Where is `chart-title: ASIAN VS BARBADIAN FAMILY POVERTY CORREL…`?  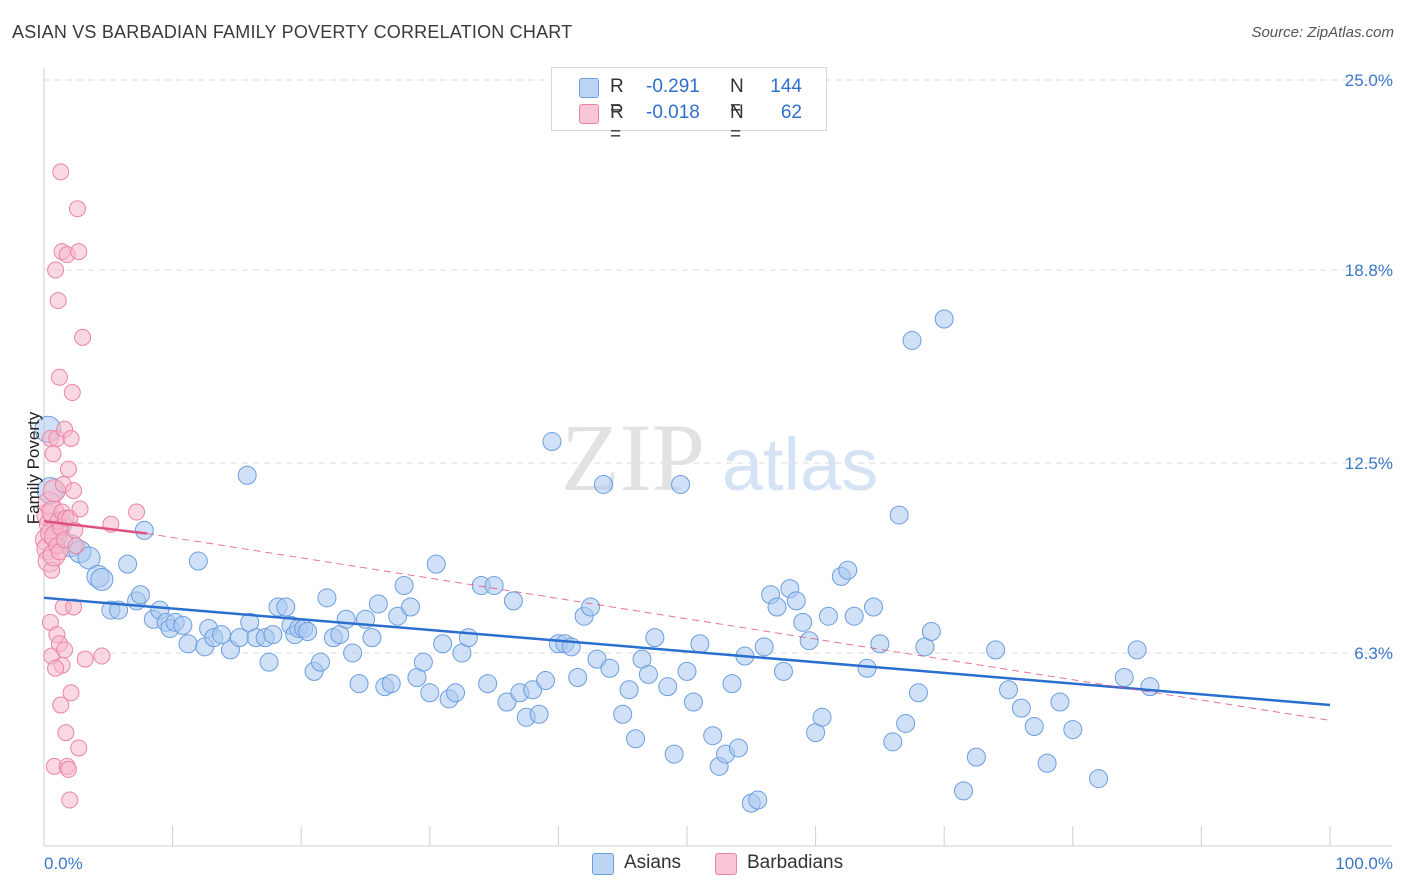
chart-title: ASIAN VS BARBADIAN FAMILY POVERTY CORREL… is located at coordinates (292, 32).